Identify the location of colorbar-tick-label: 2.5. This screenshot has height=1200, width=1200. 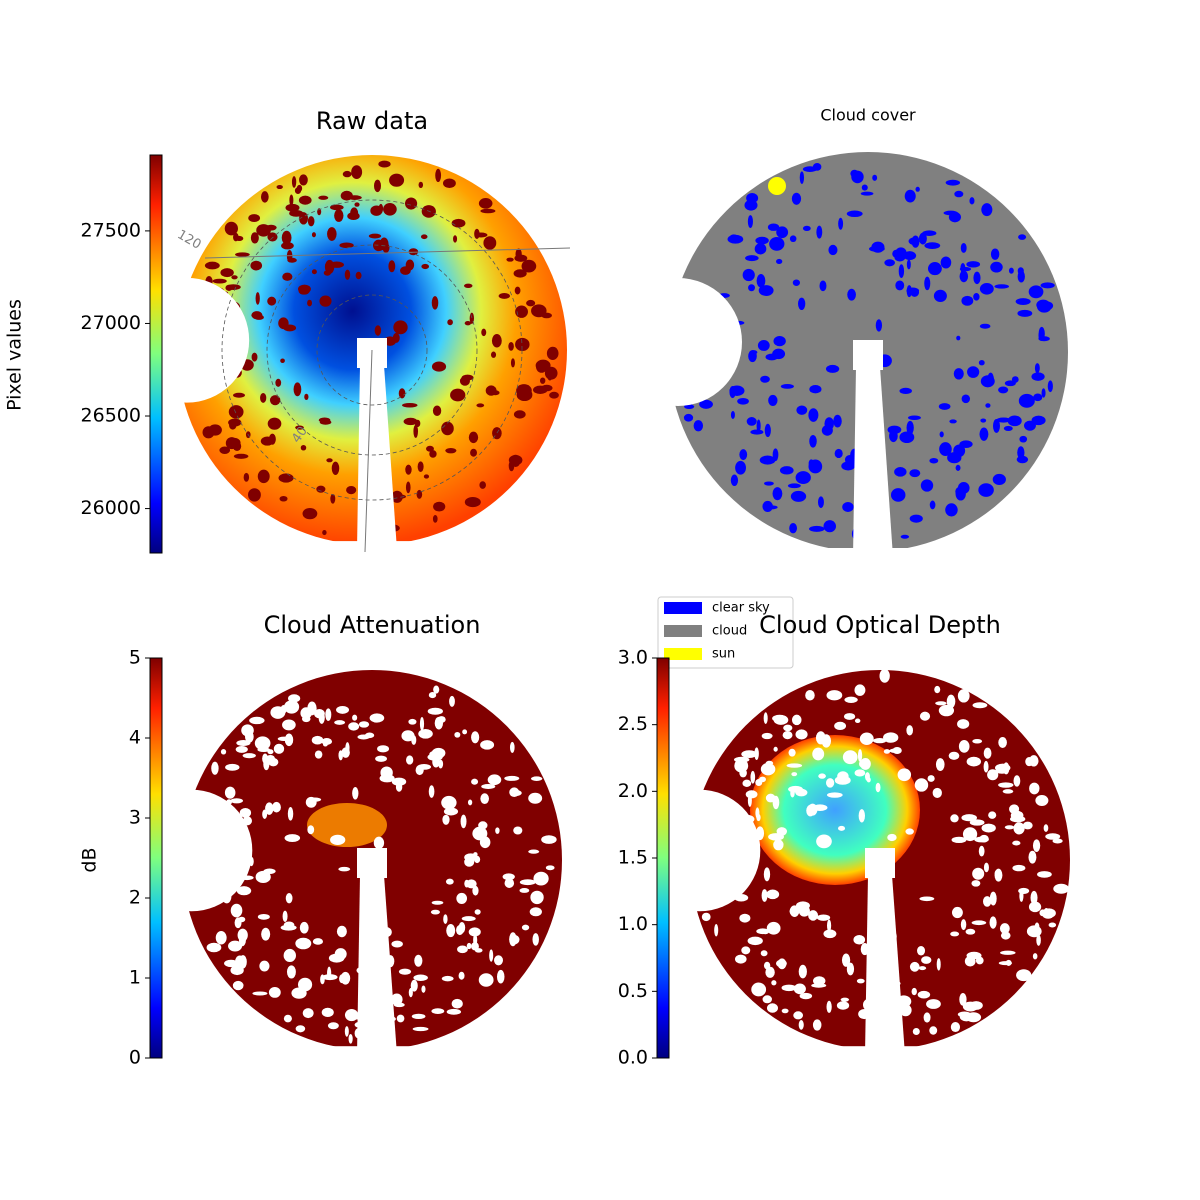
(633, 724).